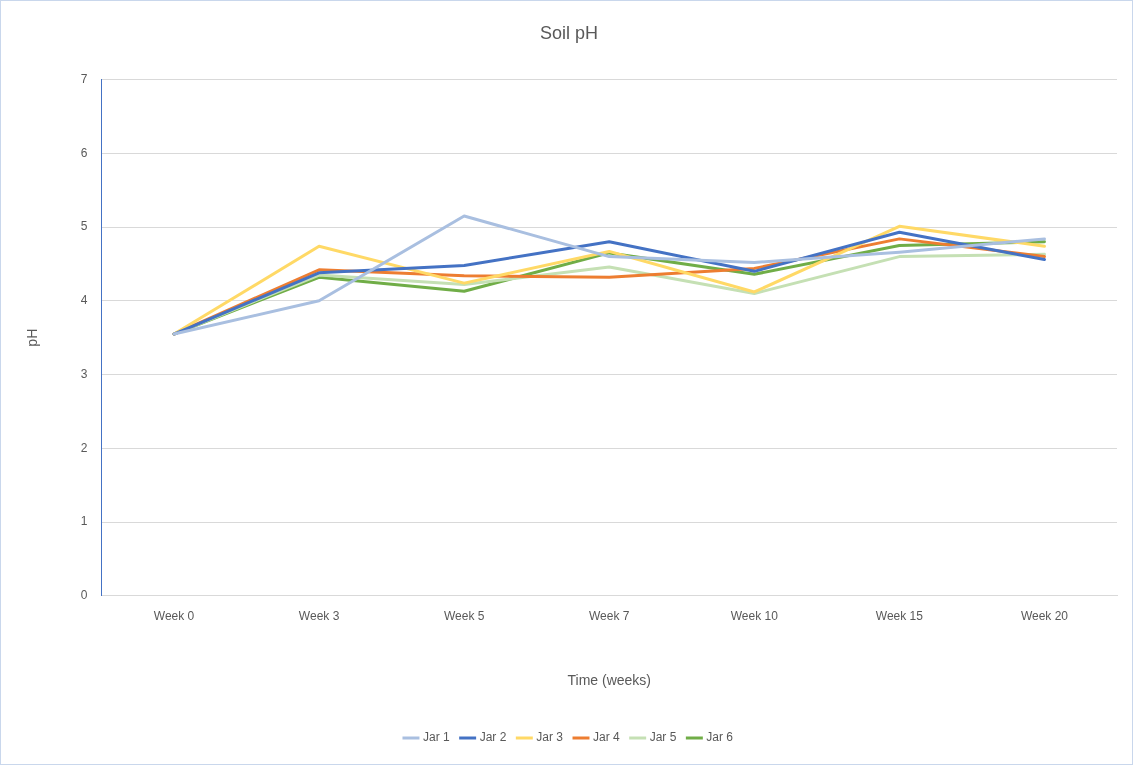  I want to click on legend-label: Jar 3, so click(550, 737).